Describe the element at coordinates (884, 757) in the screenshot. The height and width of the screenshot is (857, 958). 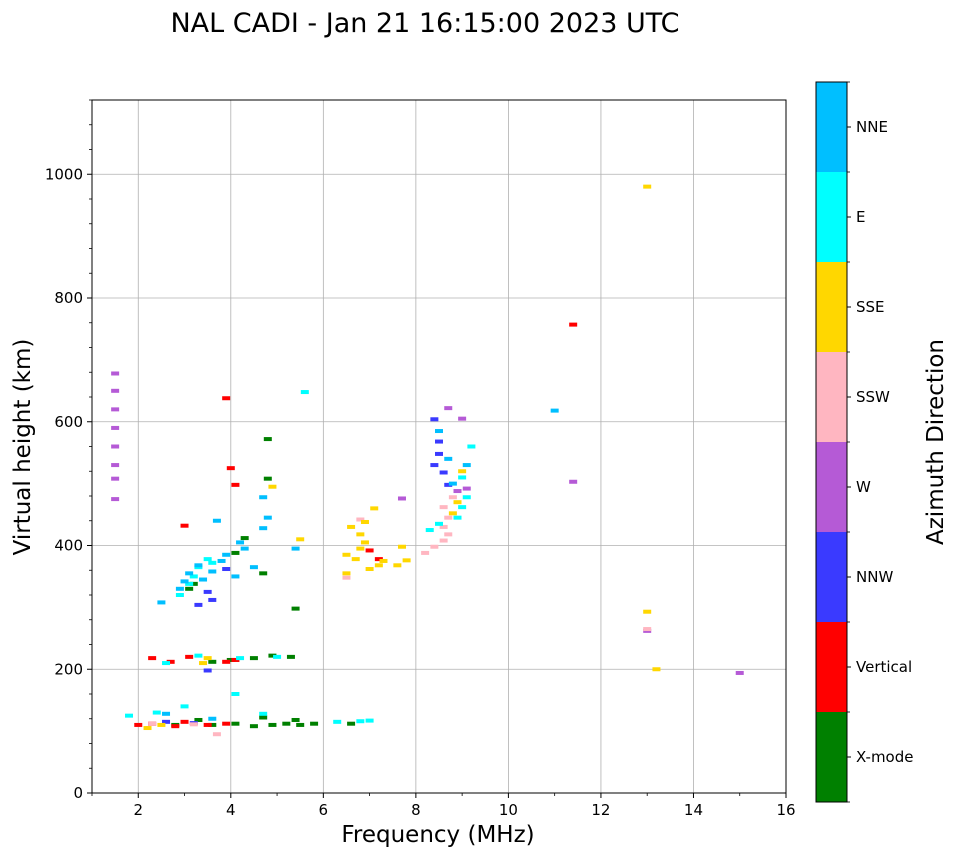
I see `colorbar-label: X-mode` at that location.